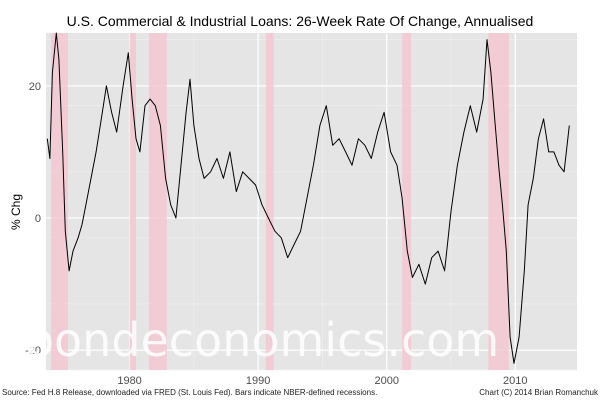 The height and width of the screenshot is (400, 600). What do you see at coordinates (515, 381) in the screenshot?
I see `x-tick-label: 2010` at bounding box center [515, 381].